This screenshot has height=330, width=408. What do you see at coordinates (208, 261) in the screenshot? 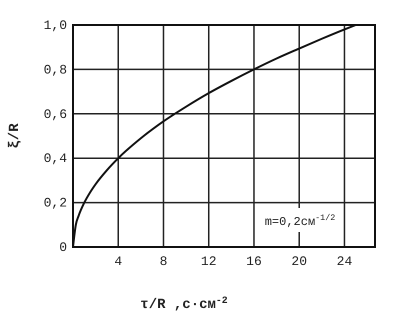
I see `x-tick-label: 12` at bounding box center [208, 261].